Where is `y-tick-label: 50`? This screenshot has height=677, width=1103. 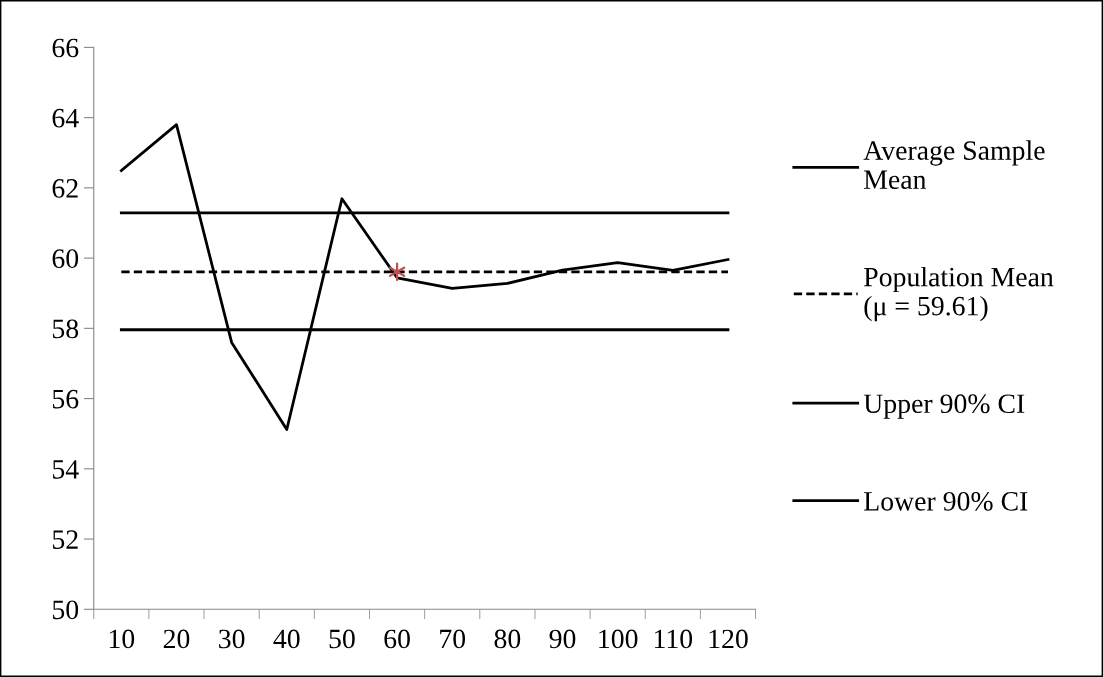
y-tick-label: 50 is located at coordinates (66, 610).